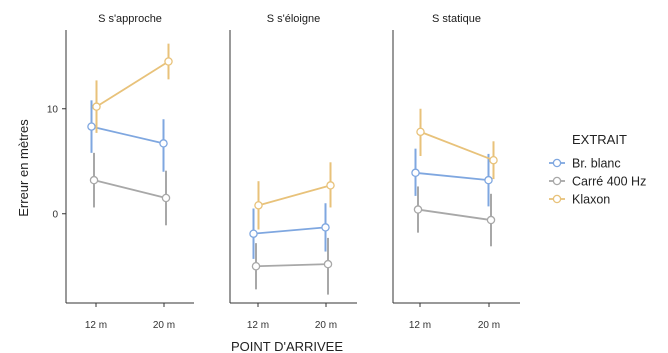 The height and width of the screenshot is (353, 668). What do you see at coordinates (599, 139) in the screenshot?
I see `legend-title: EXTRAIT` at bounding box center [599, 139].